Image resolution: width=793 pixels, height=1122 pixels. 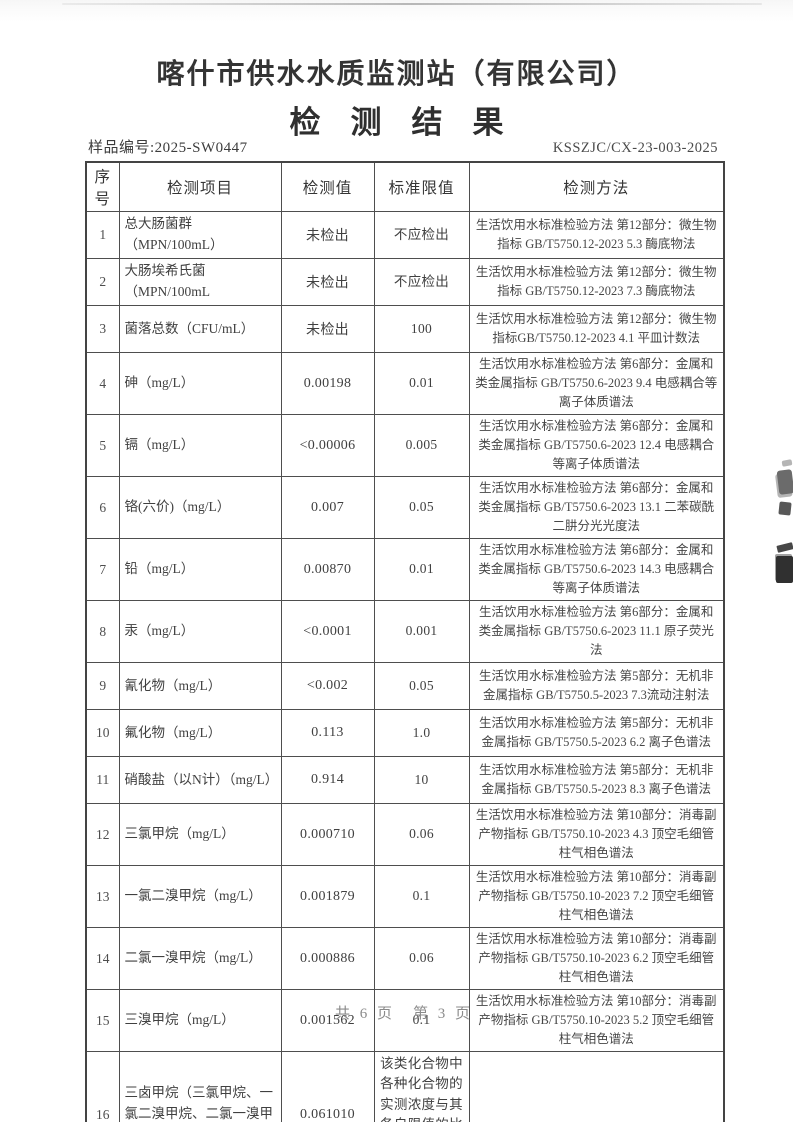 What do you see at coordinates (403, 146) in the screenshot?
I see `meta-row: 样品编号:2025-SW0447 KSSZJC/CX-23-003-2025` at bounding box center [403, 146].